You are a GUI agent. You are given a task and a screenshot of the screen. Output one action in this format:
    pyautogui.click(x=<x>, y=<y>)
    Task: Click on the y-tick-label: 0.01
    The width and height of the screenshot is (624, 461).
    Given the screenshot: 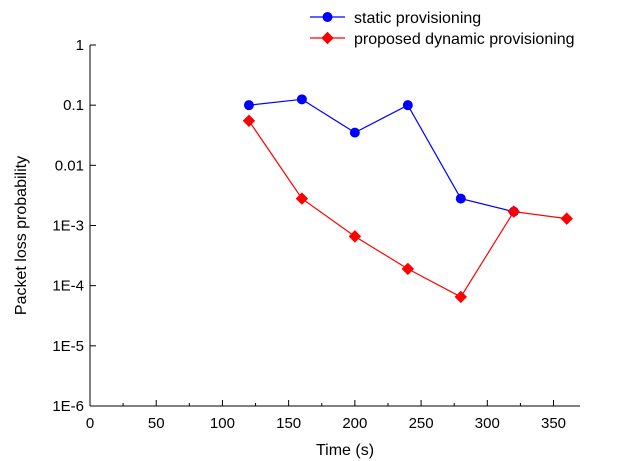 What is the action you would take?
    pyautogui.click(x=69, y=165)
    